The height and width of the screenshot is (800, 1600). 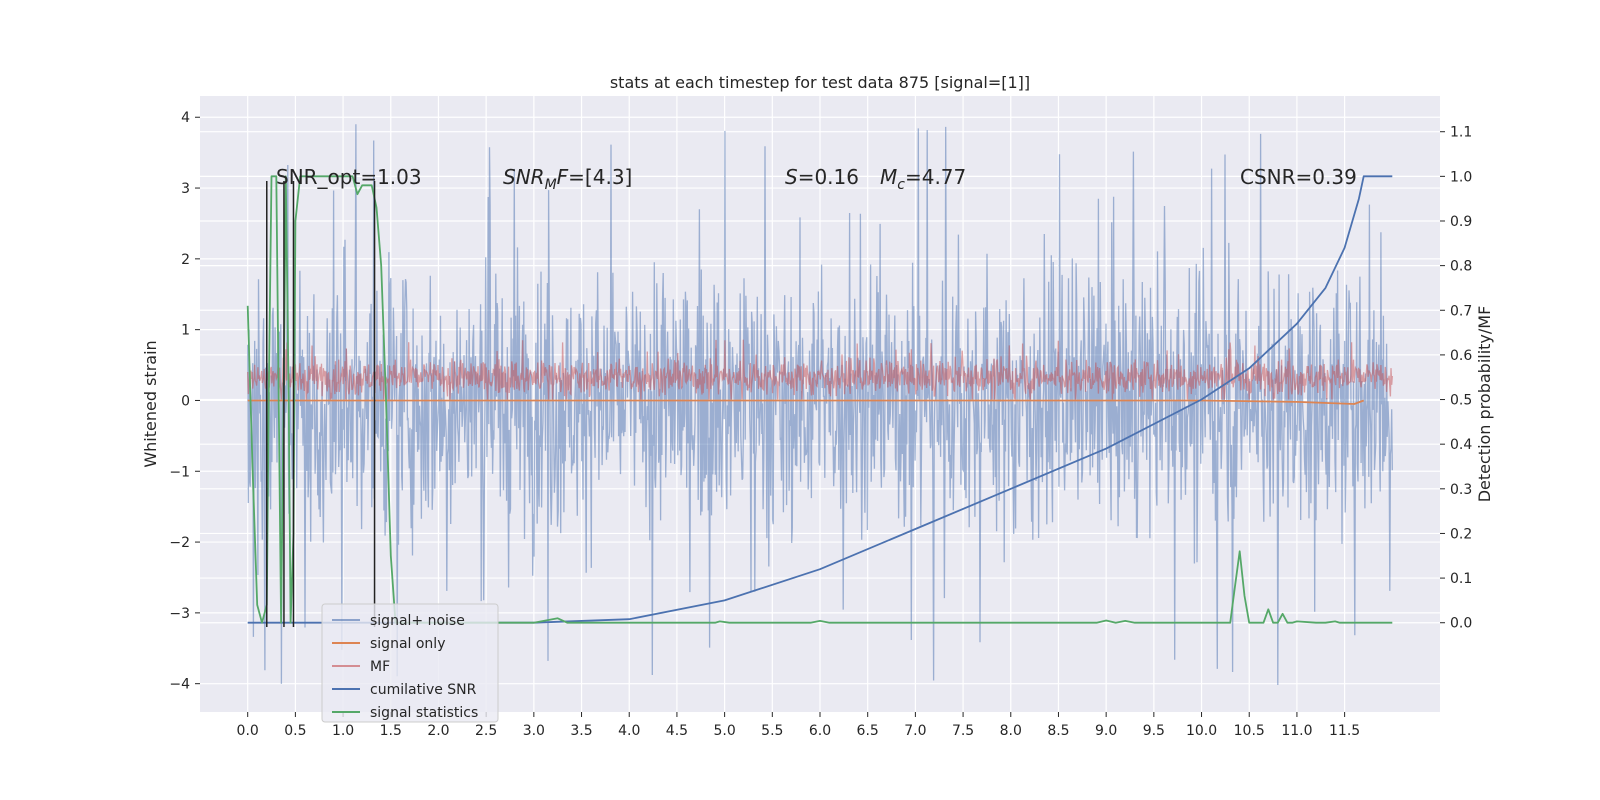 What do you see at coordinates (600, 177) in the screenshot?
I see `snr-mf-value: =[4.3]` at bounding box center [600, 177].